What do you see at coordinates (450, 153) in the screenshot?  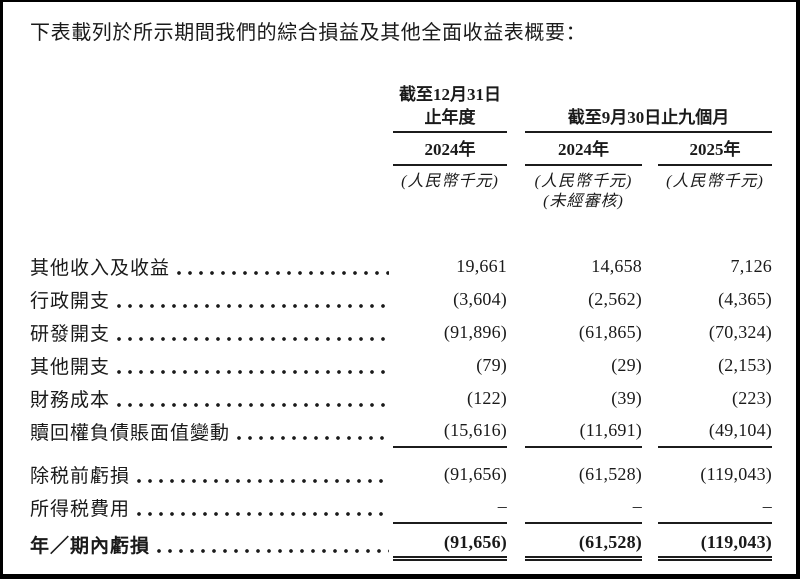 I see `column-header-fy2024: 2024年` at bounding box center [450, 153].